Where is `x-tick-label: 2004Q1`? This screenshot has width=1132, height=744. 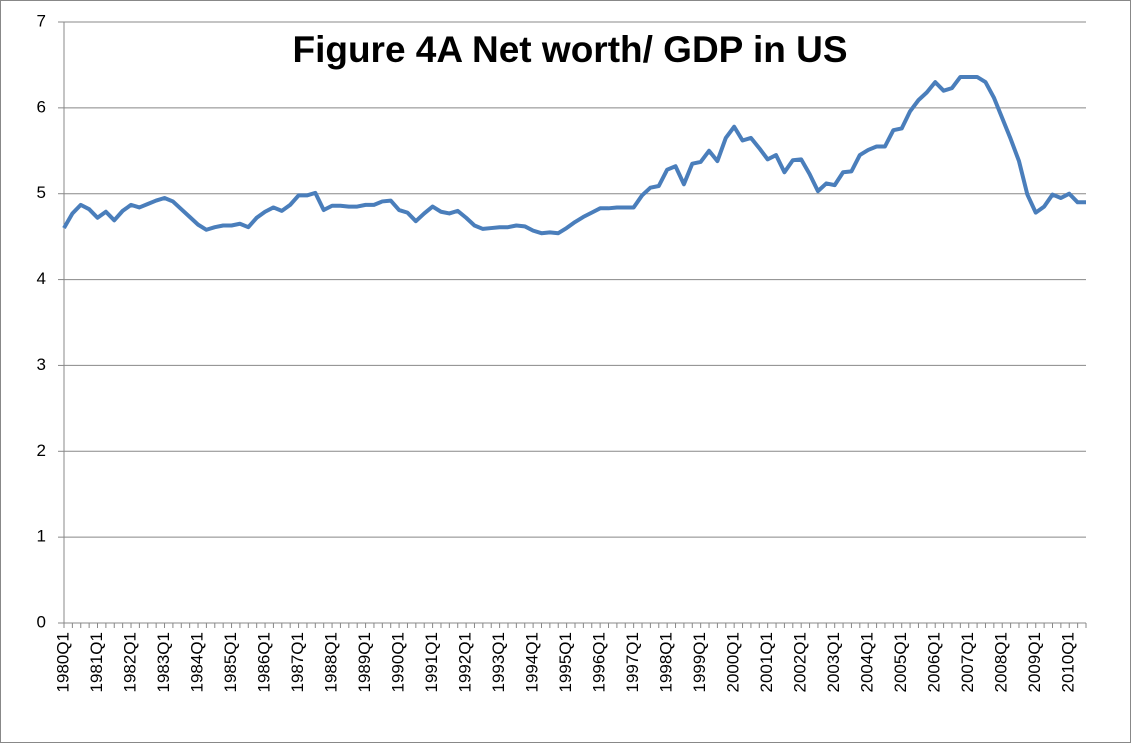
x-tick-label: 2004Q1 is located at coordinates (867, 662).